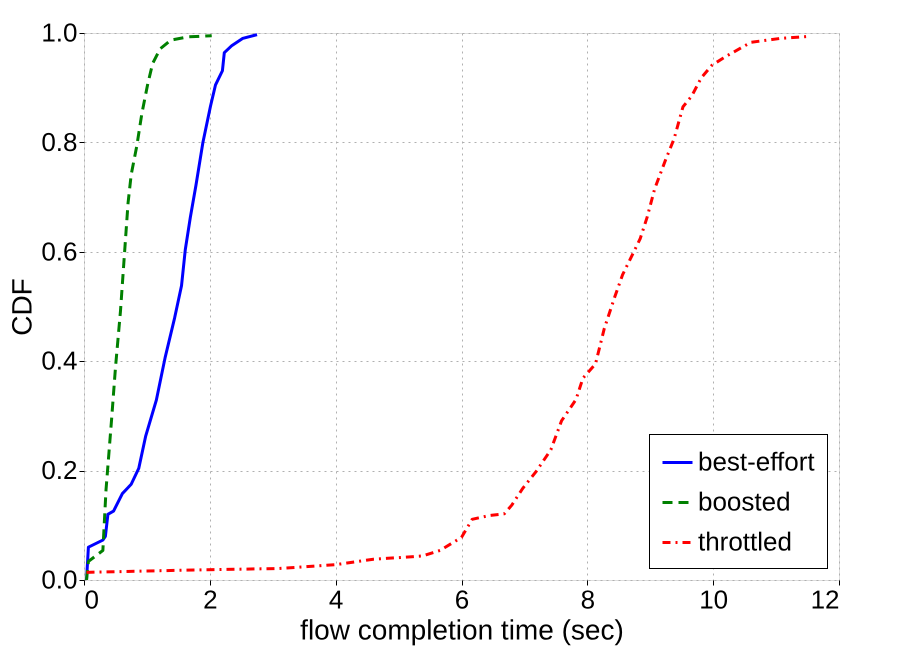  I want to click on y-tick-label: 0.6, so click(59, 251).